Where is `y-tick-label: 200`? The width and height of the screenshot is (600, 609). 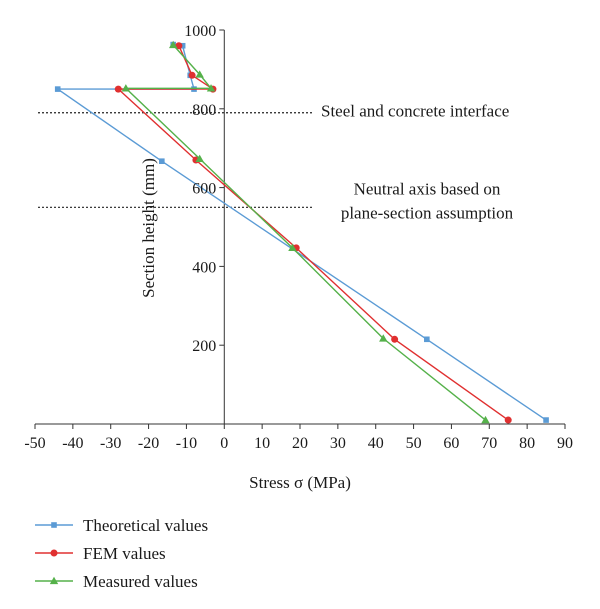 y-tick-label: 200 is located at coordinates (204, 346).